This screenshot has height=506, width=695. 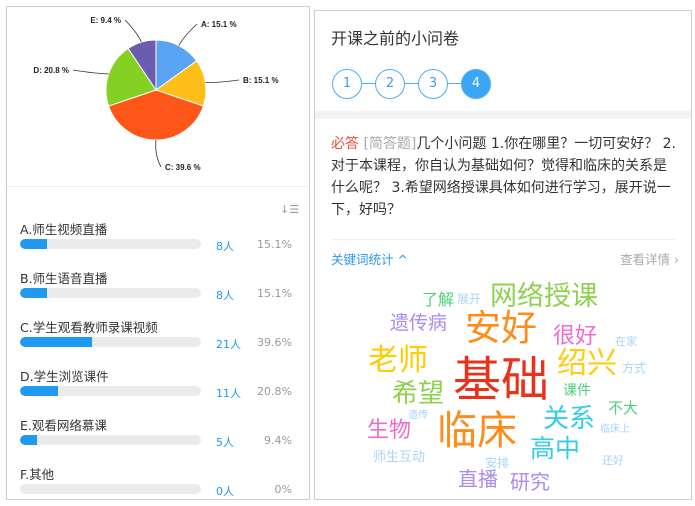 What do you see at coordinates (476, 84) in the screenshot?
I see `step-4: 4` at bounding box center [476, 84].